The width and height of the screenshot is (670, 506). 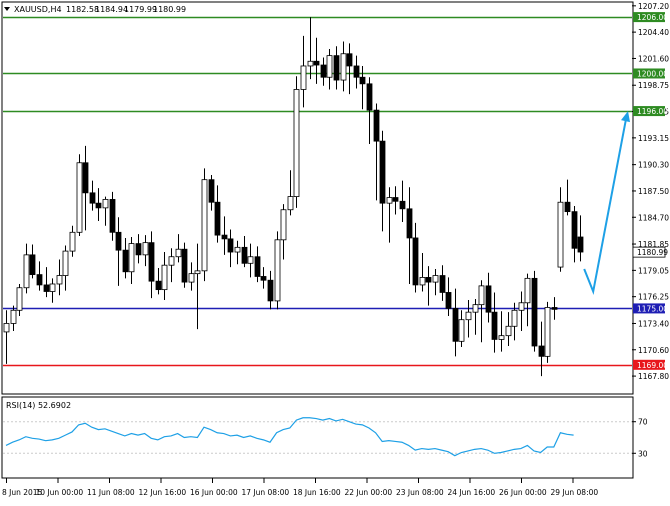 I want to click on time-tick-label: 18 Jun 16:00, so click(x=317, y=492).